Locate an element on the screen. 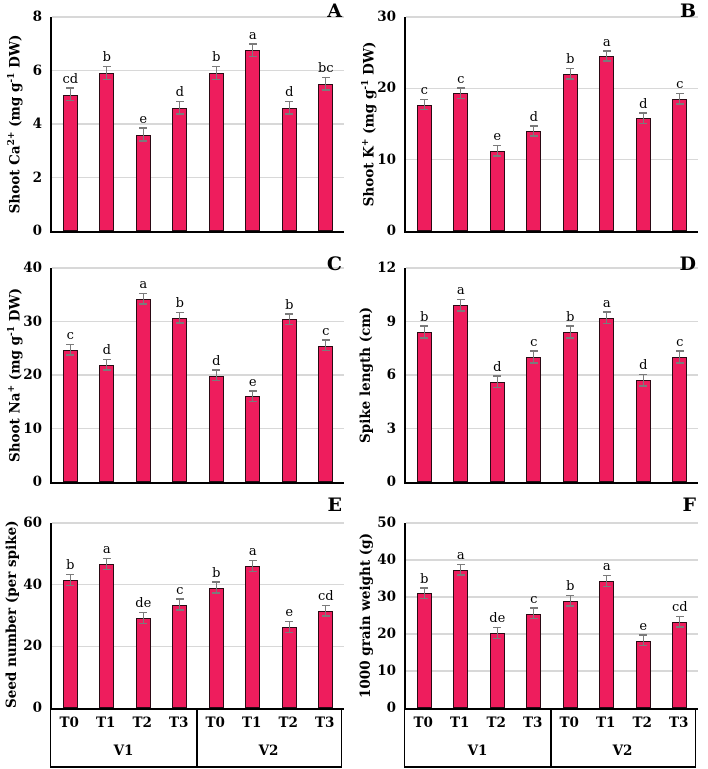 Image resolution: width=708 pixels, height=769 pixels. sig-letter: d is located at coordinates (179, 93).